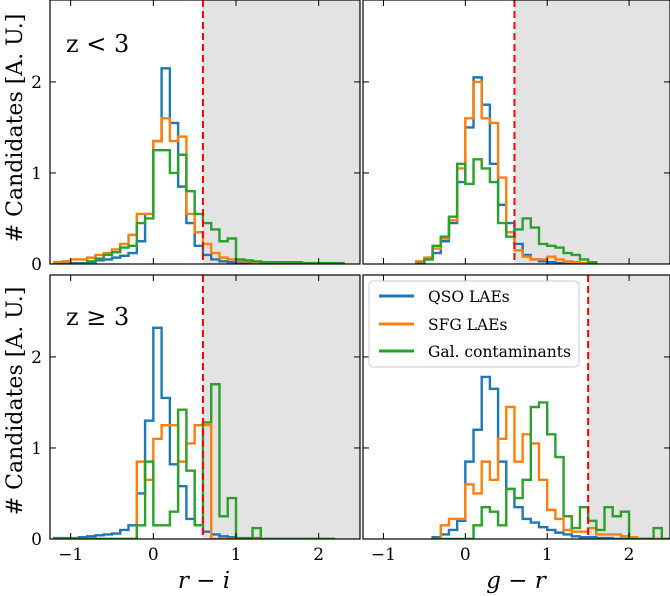 The width and height of the screenshot is (670, 596). What do you see at coordinates (15, 128) in the screenshot?
I see `ylabel-top: # Candidates [A. U.]` at bounding box center [15, 128].